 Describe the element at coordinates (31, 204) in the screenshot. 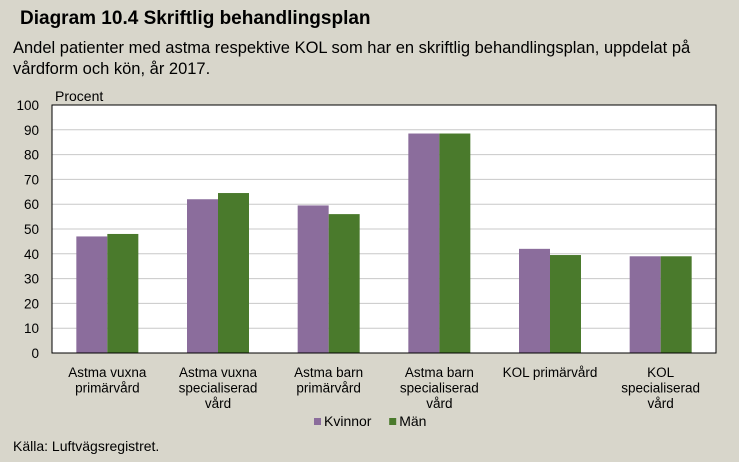

I see `y-tick-label: 60` at that location.